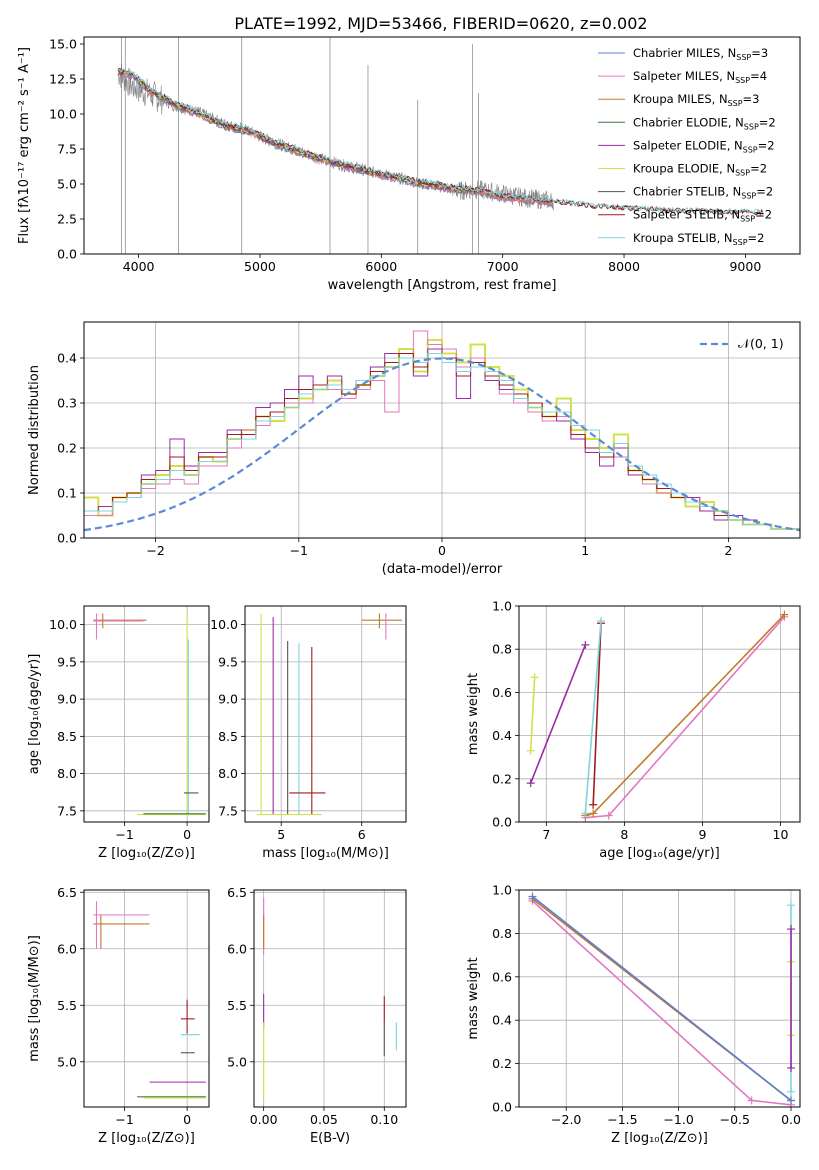 The image size is (819, 1170). What do you see at coordinates (67, 219) in the screenshot?
I see `y-tick-label: 2.5` at bounding box center [67, 219].